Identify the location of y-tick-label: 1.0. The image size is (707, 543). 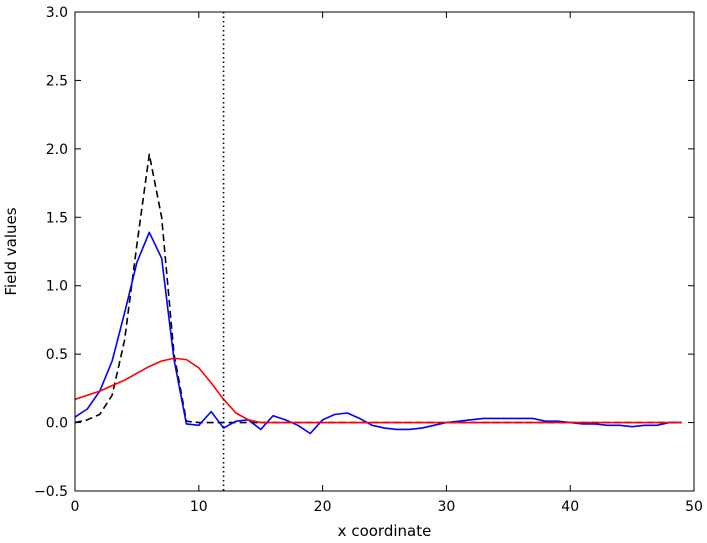
(57, 287).